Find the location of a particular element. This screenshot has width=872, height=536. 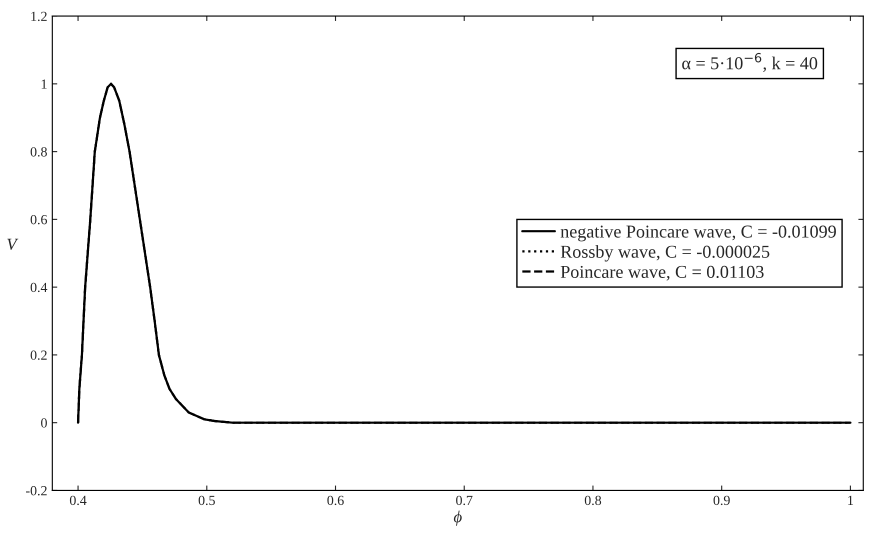

y-axis-title: V is located at coordinates (12, 244).